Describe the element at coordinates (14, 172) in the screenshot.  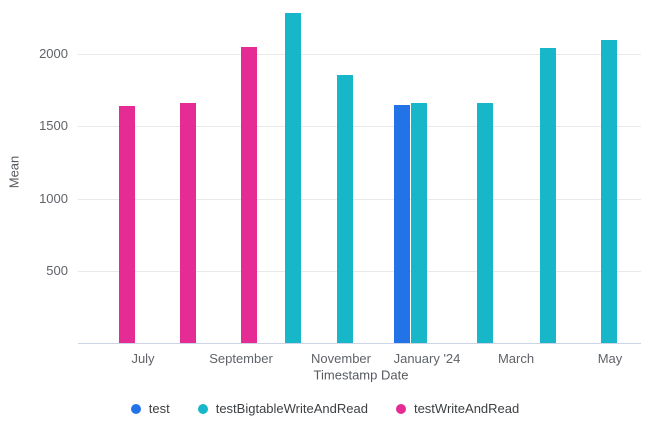
I see `y-axis-title: Mean` at that location.